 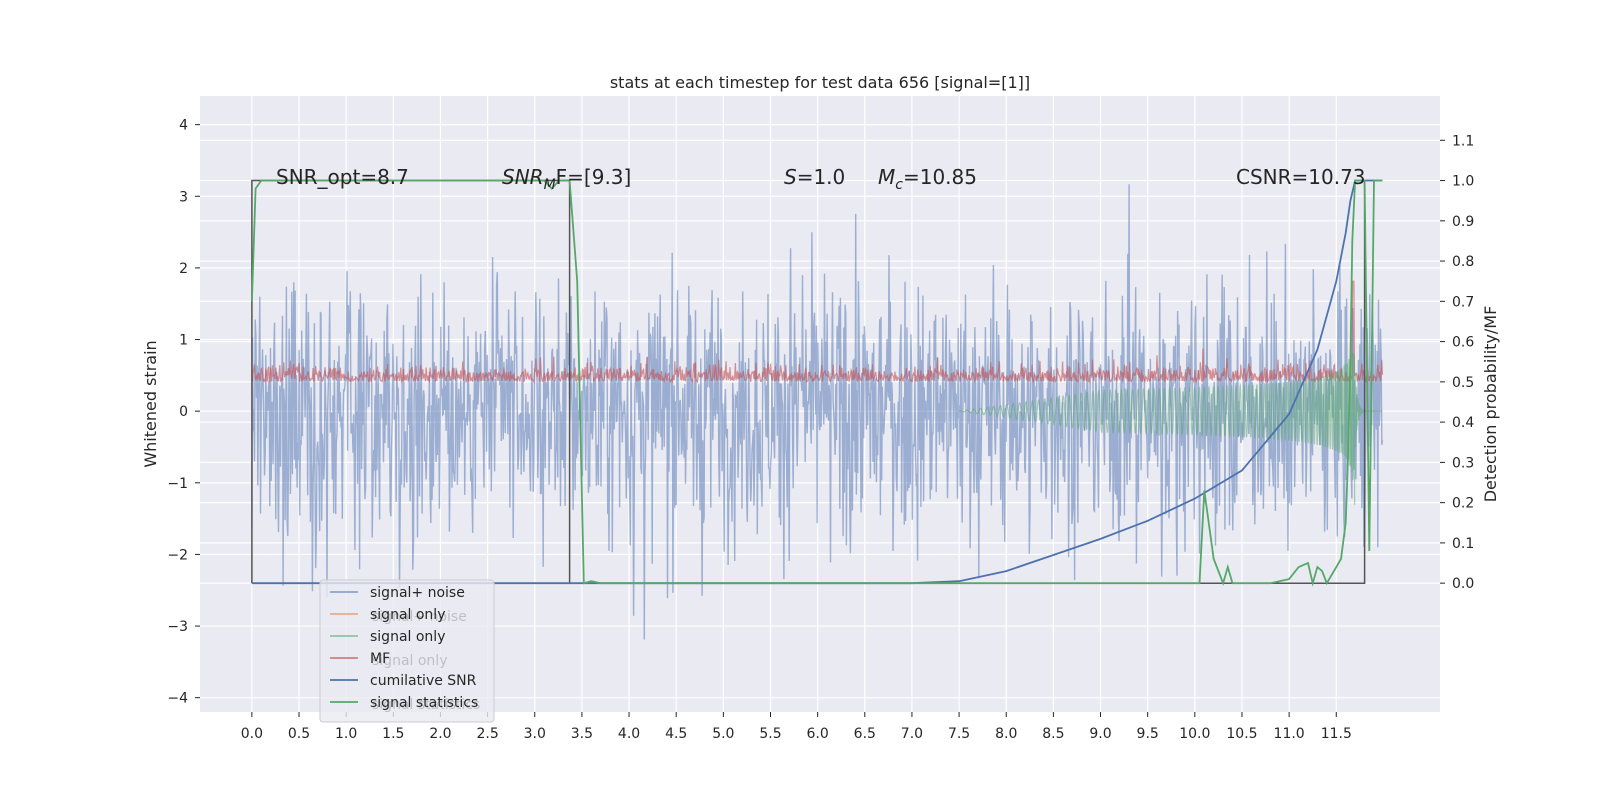 What do you see at coordinates (177, 555) in the screenshot?
I see `y-tick-label-left: −2` at bounding box center [177, 555].